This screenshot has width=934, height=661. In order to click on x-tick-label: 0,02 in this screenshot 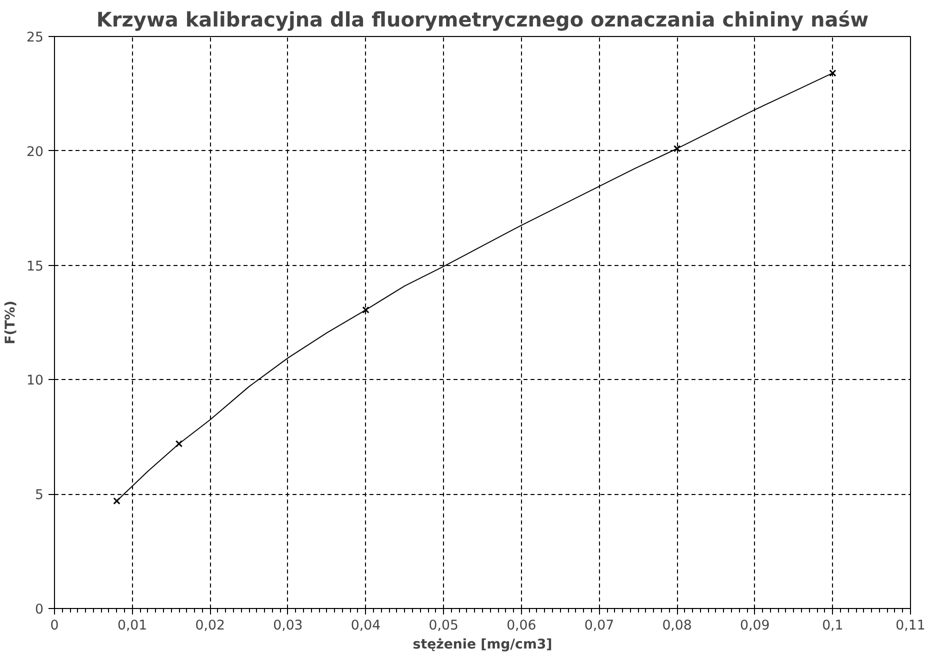, I will do `click(210, 626)`.